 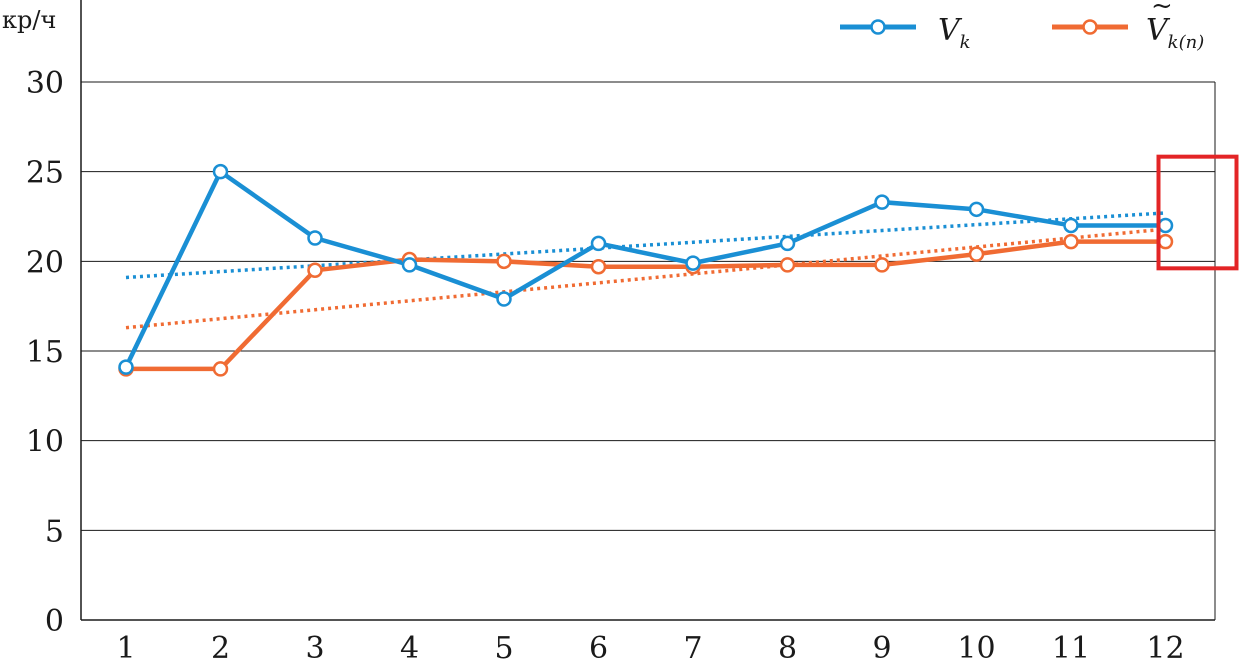 What do you see at coordinates (1165, 645) in the screenshot?
I see `x-tick-label-12: 12` at bounding box center [1165, 645].